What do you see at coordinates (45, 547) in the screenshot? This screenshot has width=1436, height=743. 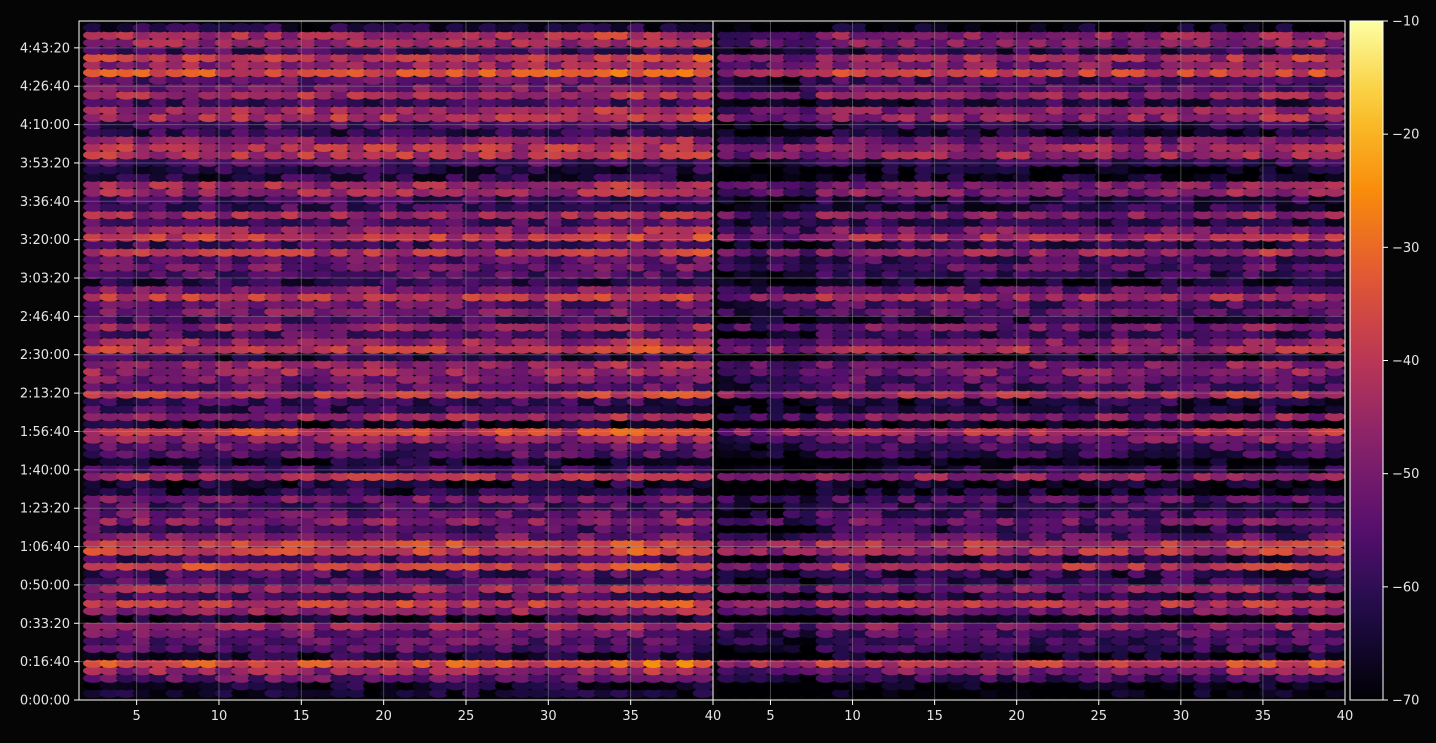 I see `y-tick-label: 1:06:40` at bounding box center [45, 547].